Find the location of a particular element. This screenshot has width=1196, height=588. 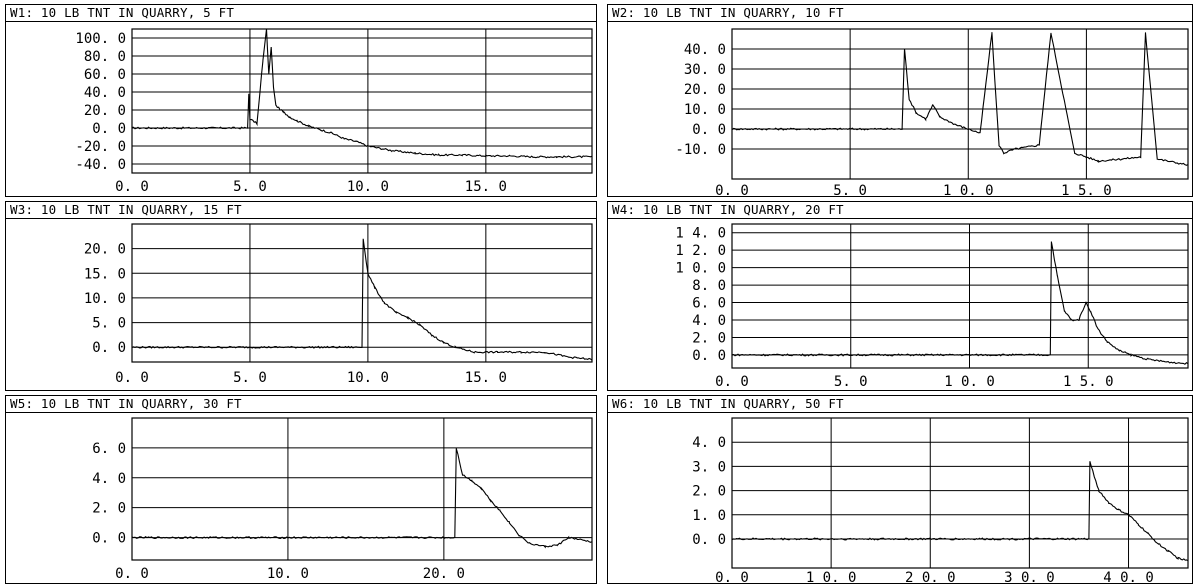

panel-title: W5: 10 LB TNT IN QUARRY, 30 FT is located at coordinates (126, 403).